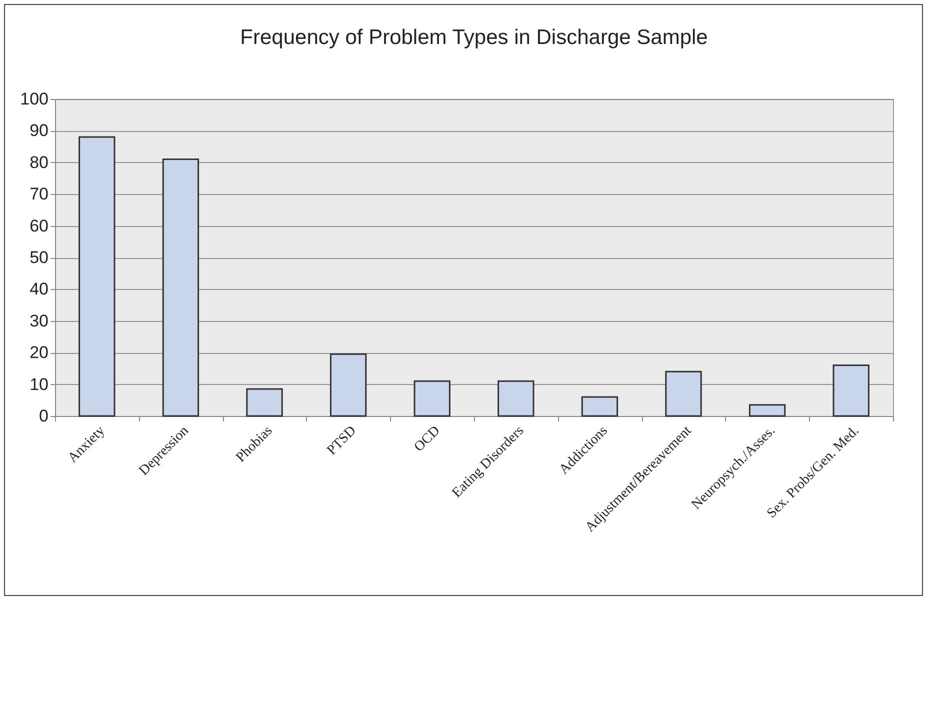 Image resolution: width=949 pixels, height=704 pixels. I want to click on chart-title: Frequency of Problem Types in Discharge Sample, so click(474, 37).